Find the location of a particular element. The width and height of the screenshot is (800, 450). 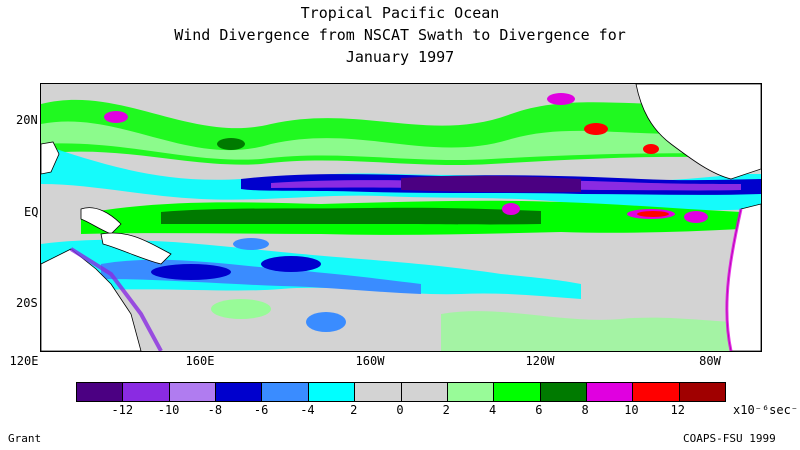

colorbar-tick-label: 10 is located at coordinates (631, 410).